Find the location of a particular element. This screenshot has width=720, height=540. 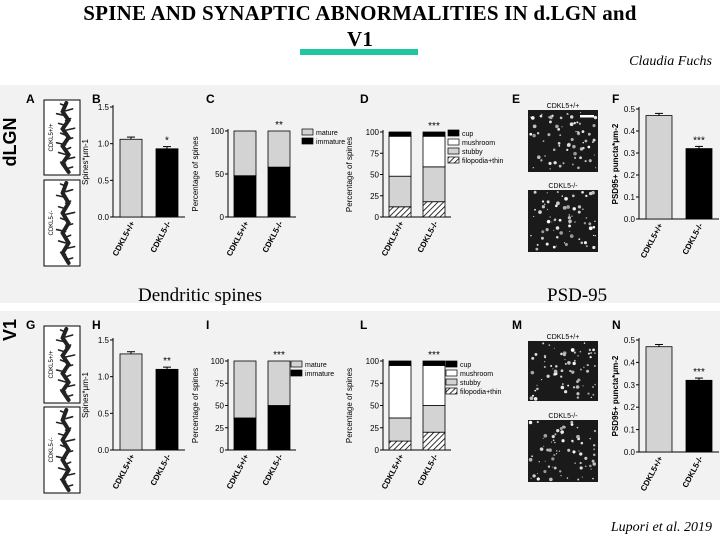

chart-b-y-tick-label: 1.0 is located at coordinates (104, 144).